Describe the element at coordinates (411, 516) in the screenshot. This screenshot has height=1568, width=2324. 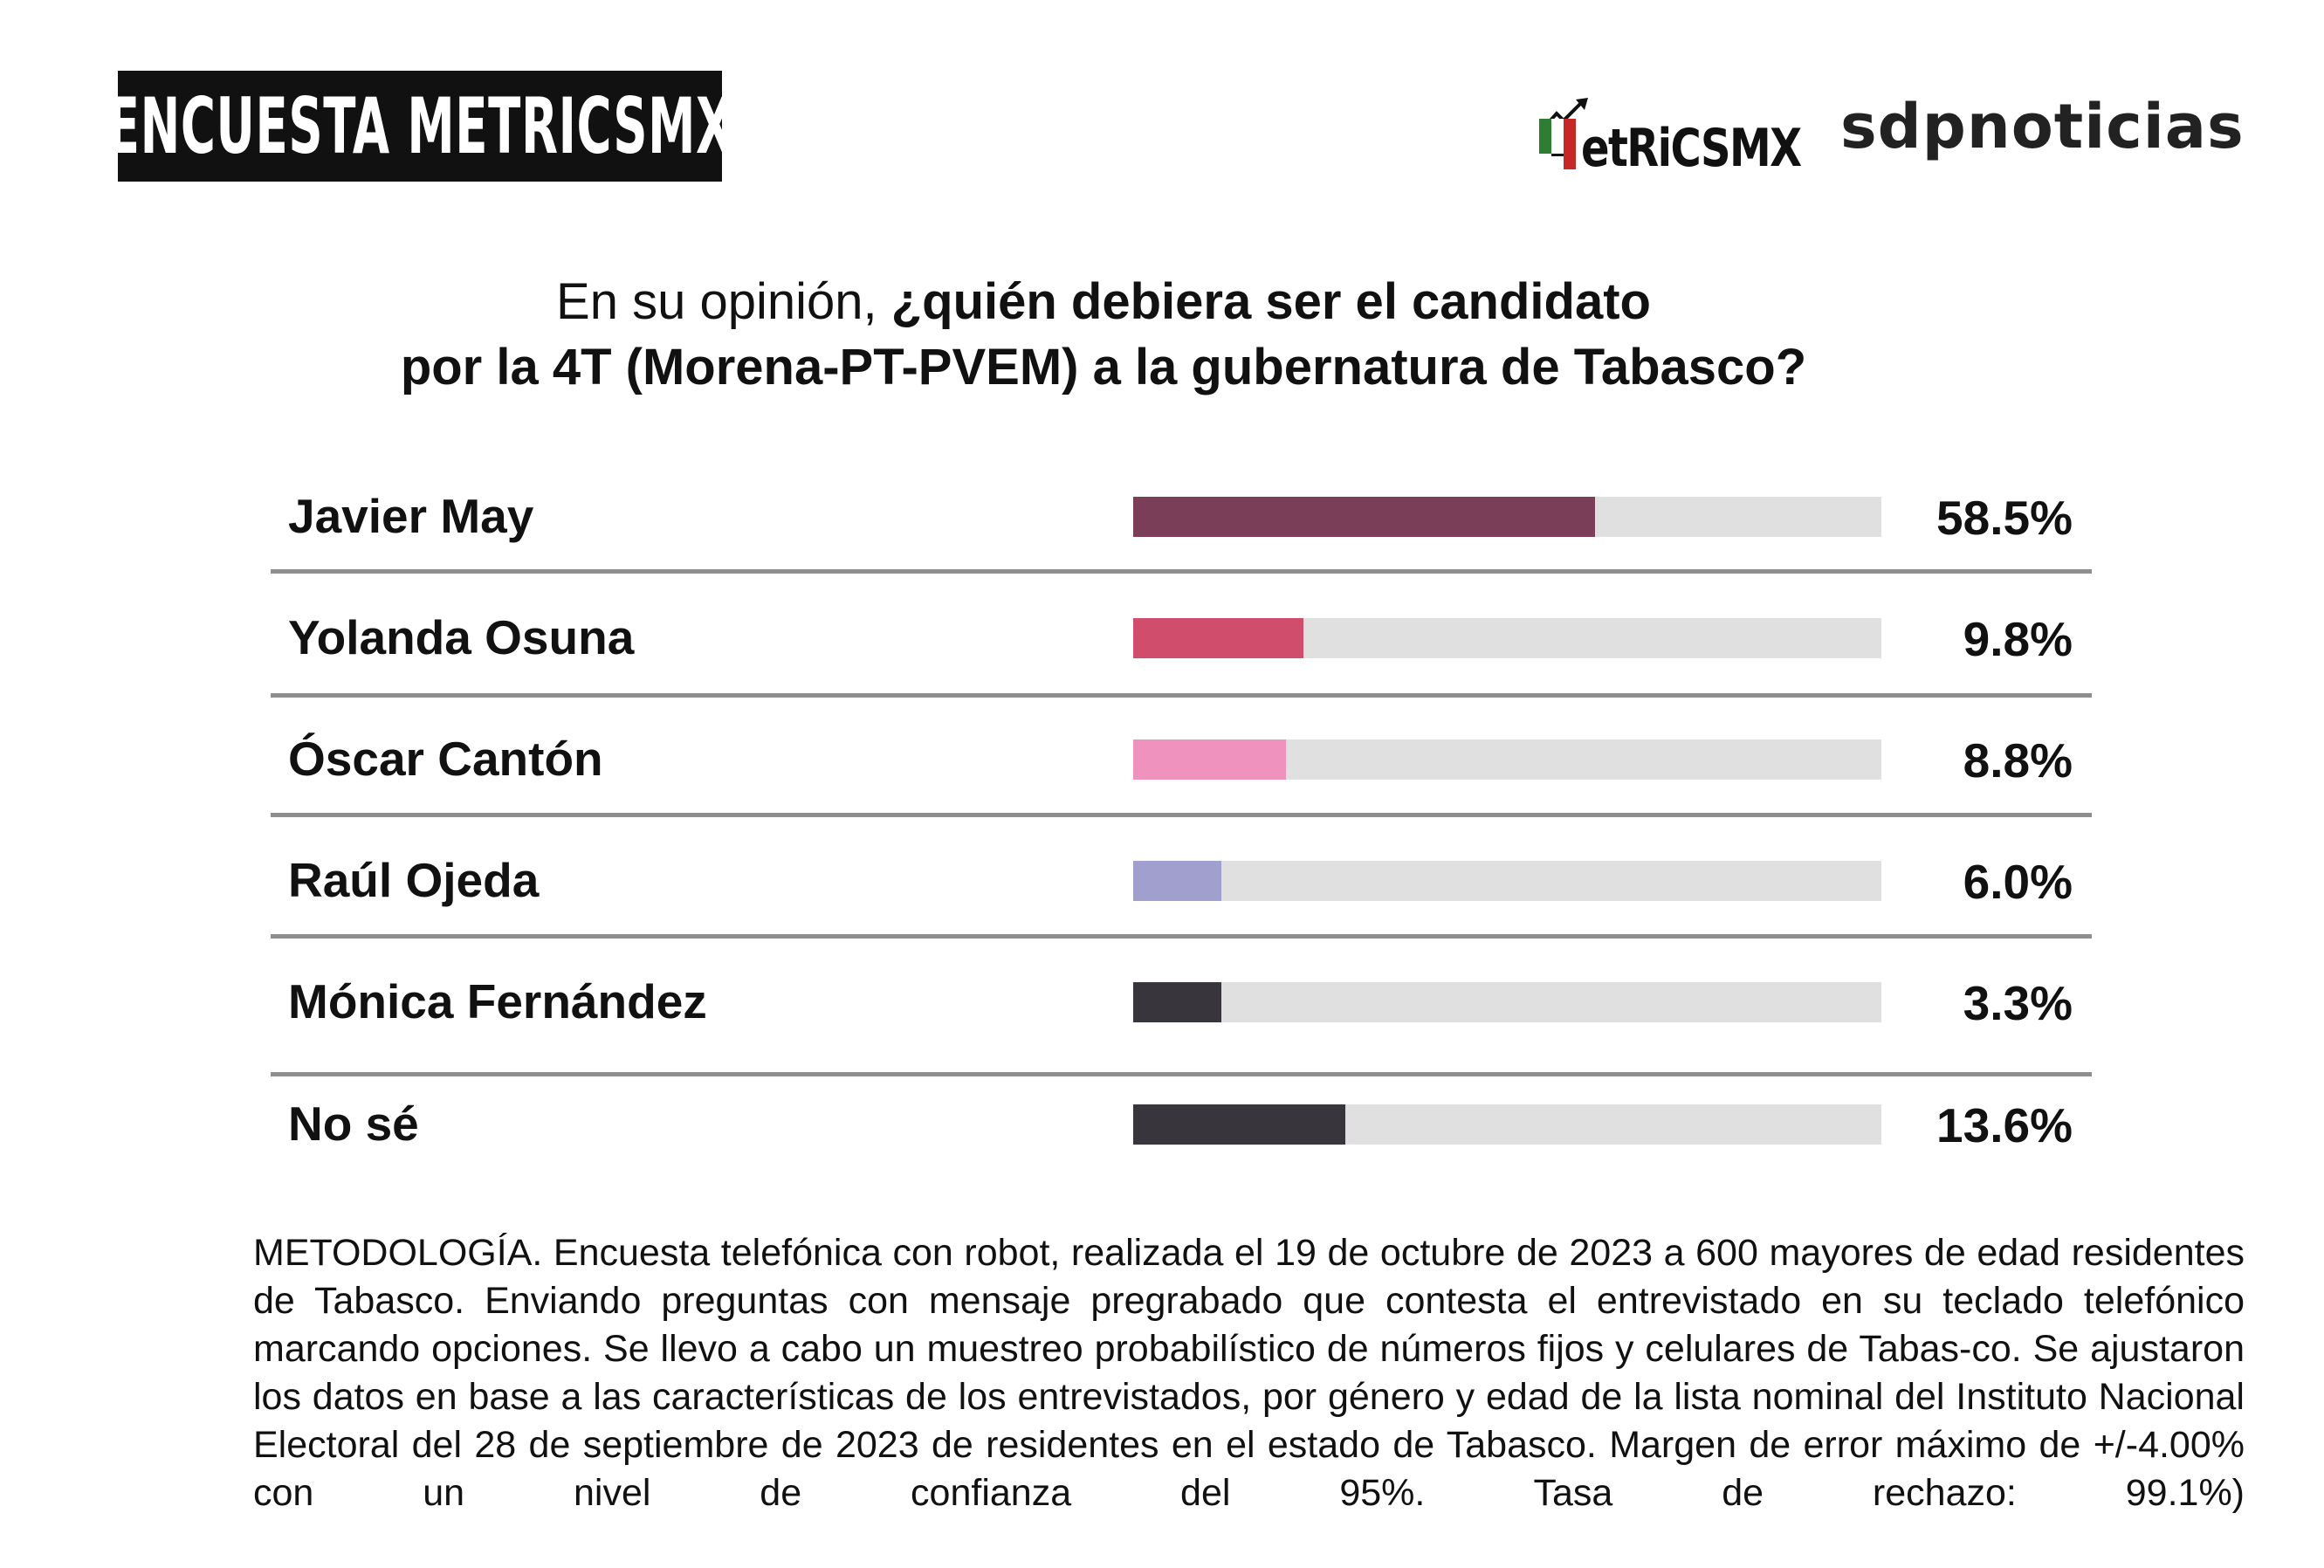
I see `category-label: Javier May` at that location.